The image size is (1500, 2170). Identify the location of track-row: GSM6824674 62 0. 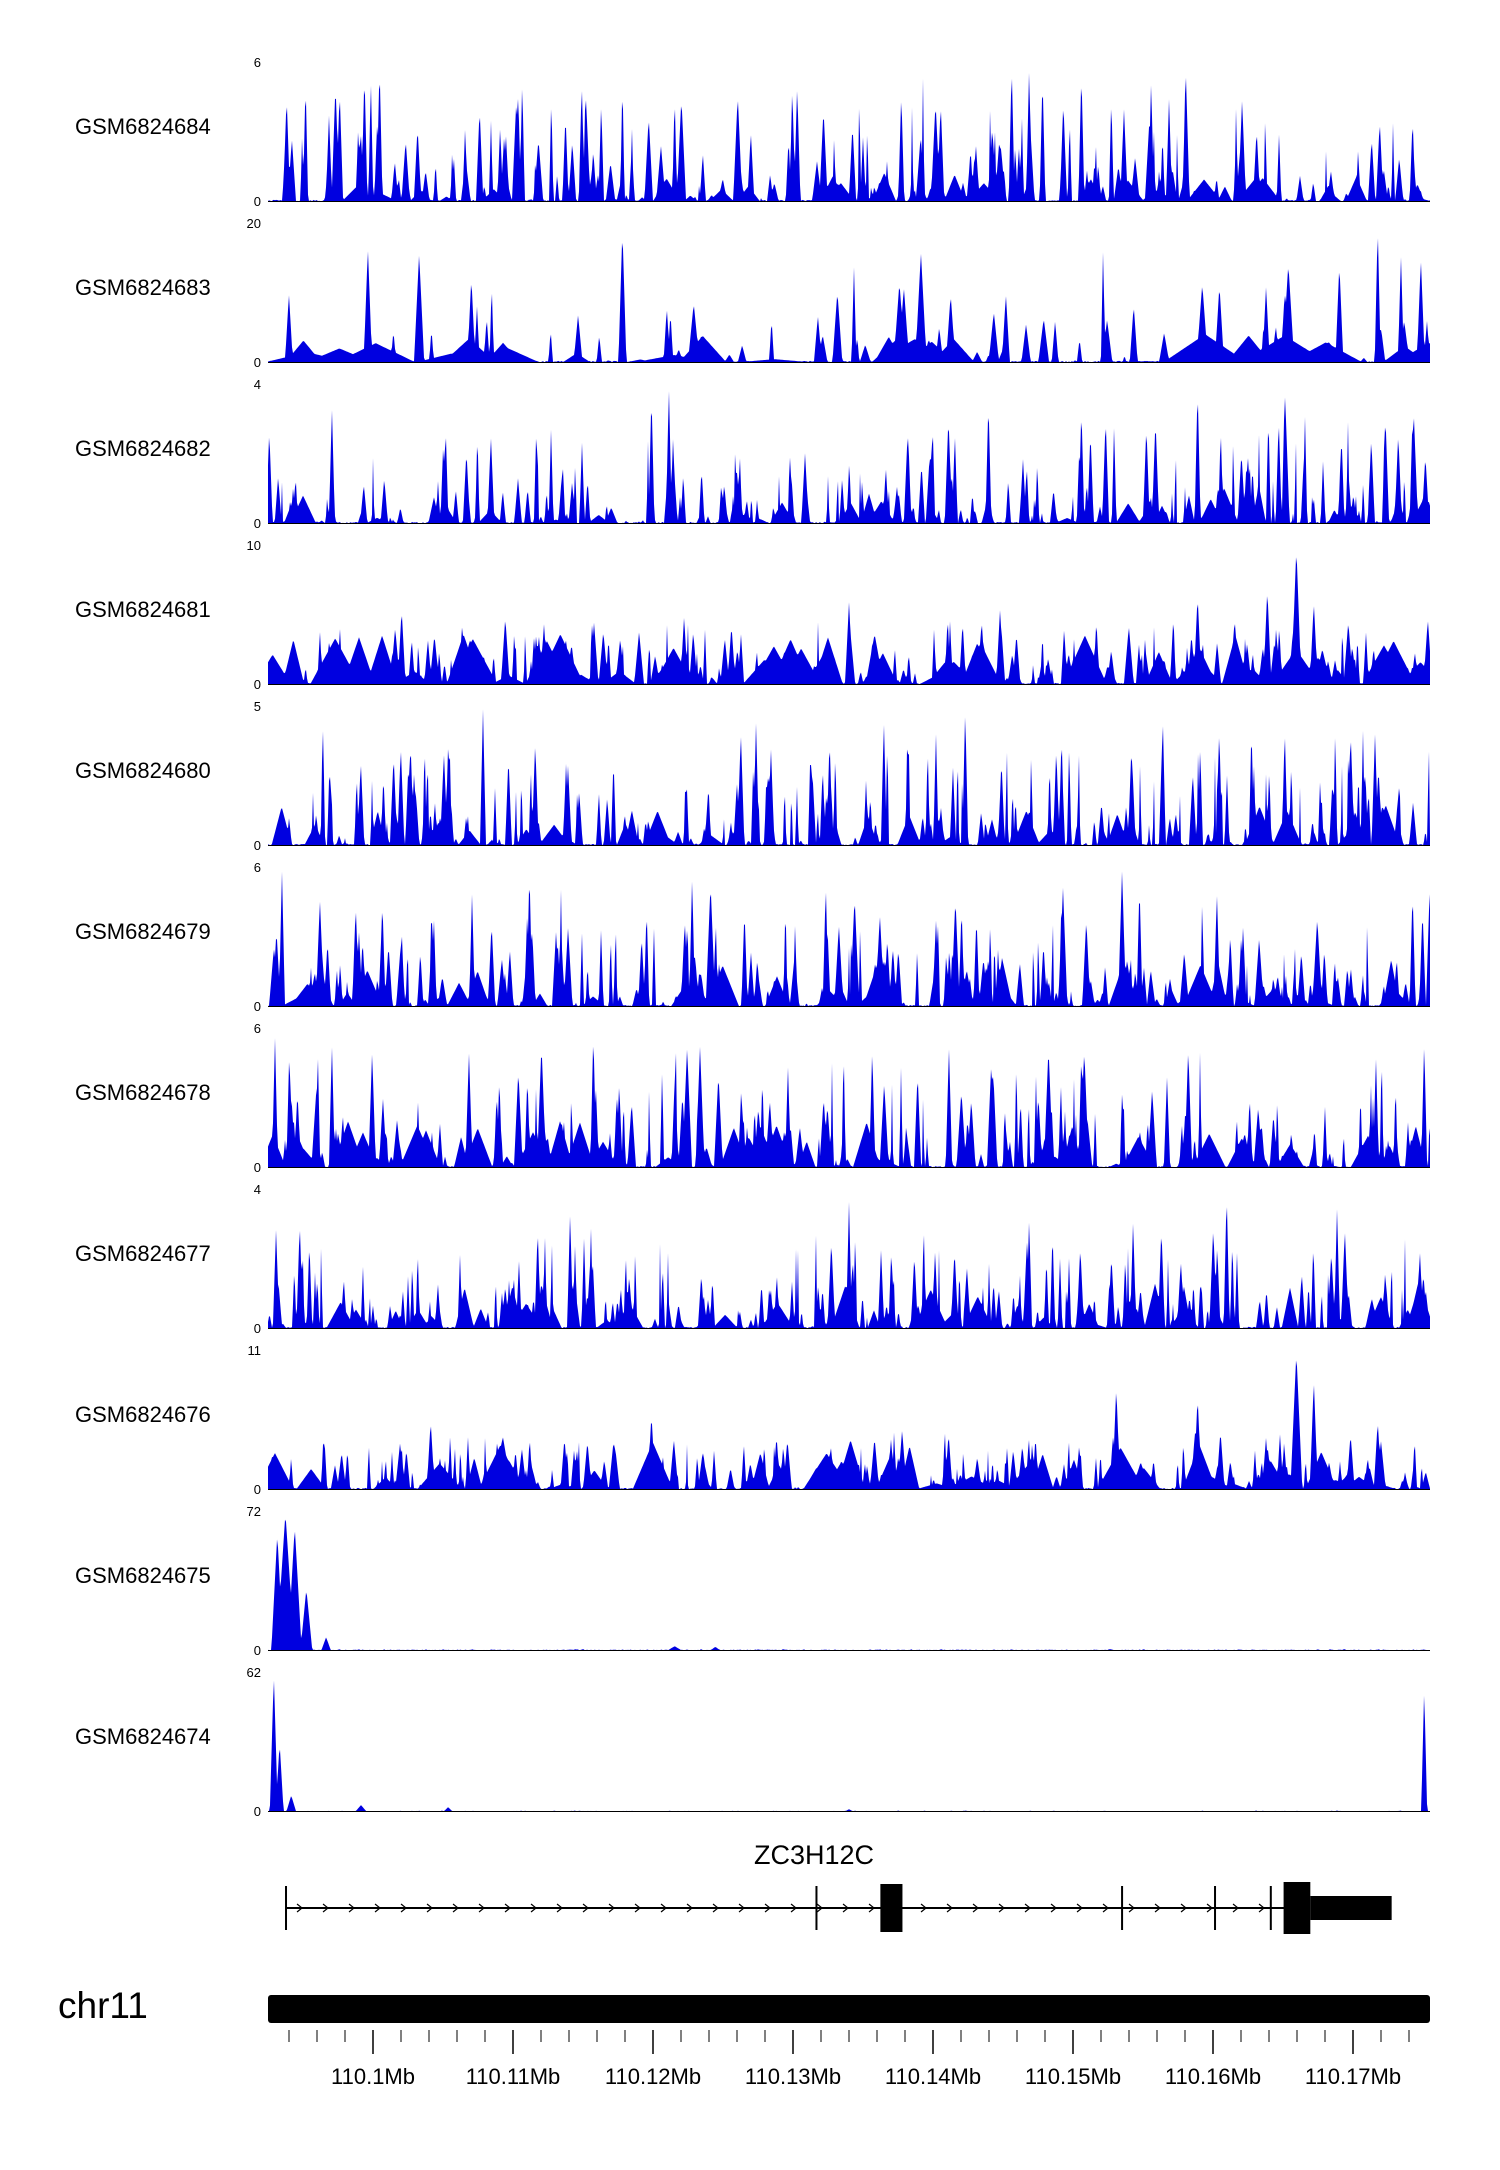
(750, 1737).